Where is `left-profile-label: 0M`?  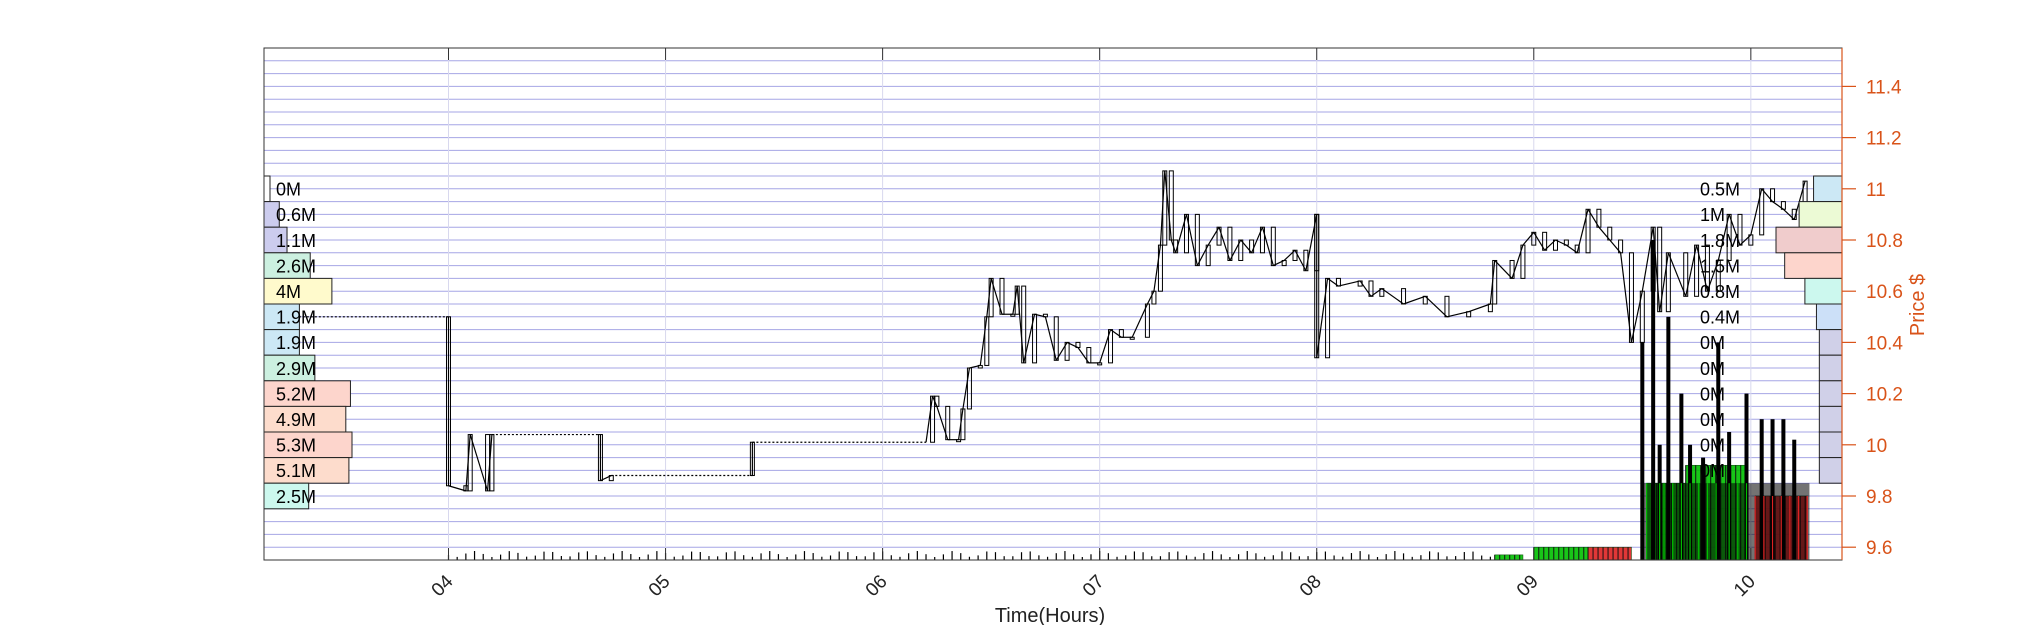
left-profile-label: 0M is located at coordinates (288, 190).